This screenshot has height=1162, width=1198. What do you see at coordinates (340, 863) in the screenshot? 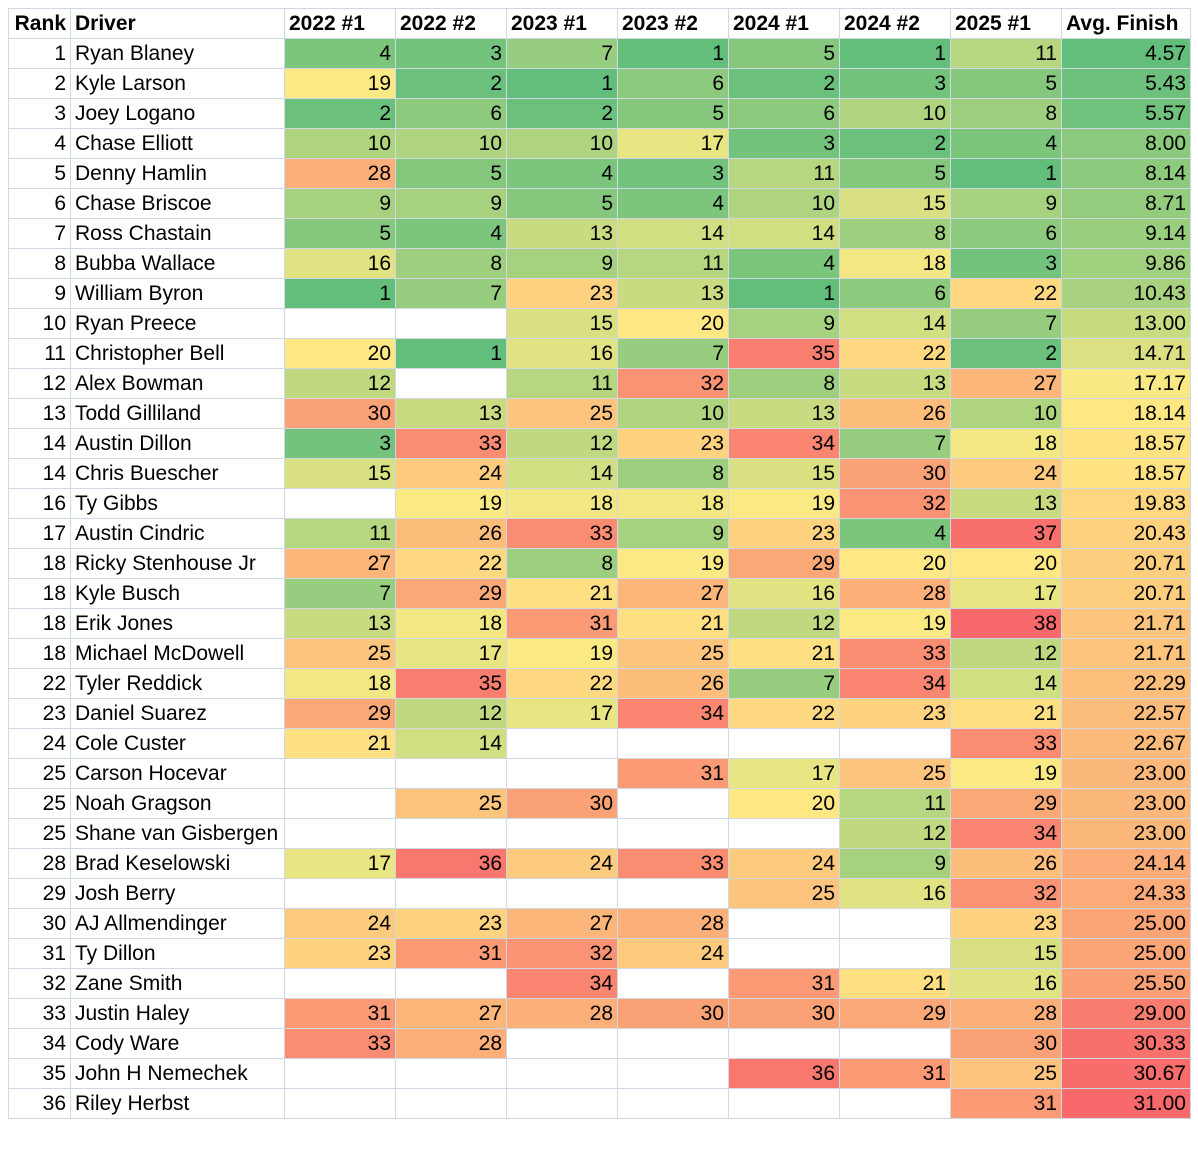
I see `finish-cell: 17` at bounding box center [340, 863].